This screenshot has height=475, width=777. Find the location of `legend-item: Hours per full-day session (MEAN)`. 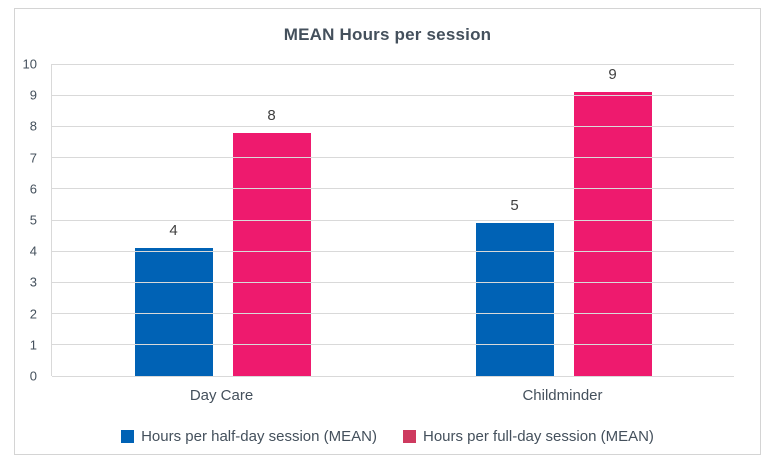

legend-item: Hours per full-day session (MEAN) is located at coordinates (528, 436).